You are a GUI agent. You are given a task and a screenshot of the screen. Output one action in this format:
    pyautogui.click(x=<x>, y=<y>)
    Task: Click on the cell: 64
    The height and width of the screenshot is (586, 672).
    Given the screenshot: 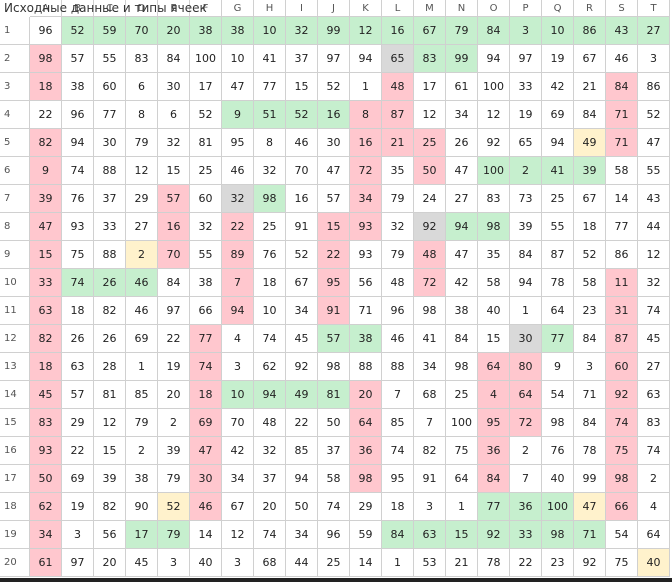 What is the action you would take?
    pyautogui.click(x=462, y=479)
    